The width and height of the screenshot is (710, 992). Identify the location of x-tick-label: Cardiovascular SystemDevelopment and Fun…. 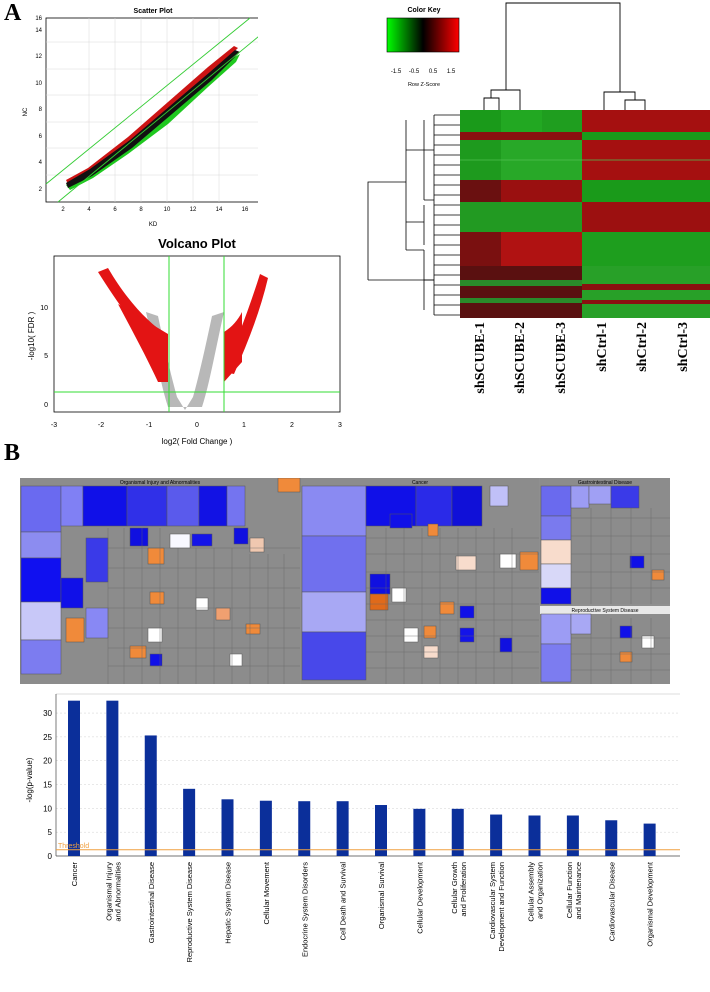
(497, 907).